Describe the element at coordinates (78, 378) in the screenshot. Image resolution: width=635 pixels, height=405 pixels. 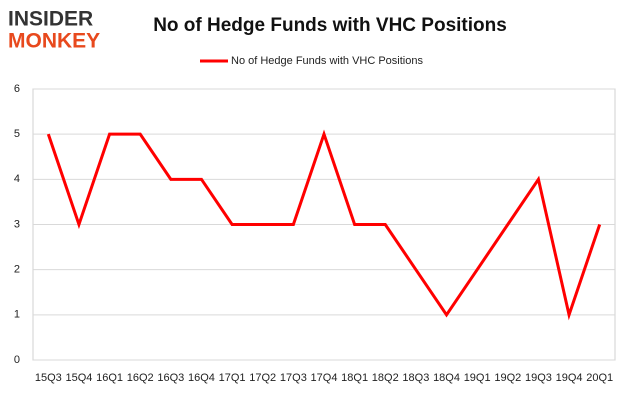
I see `x-tick-label: 15Q4` at that location.